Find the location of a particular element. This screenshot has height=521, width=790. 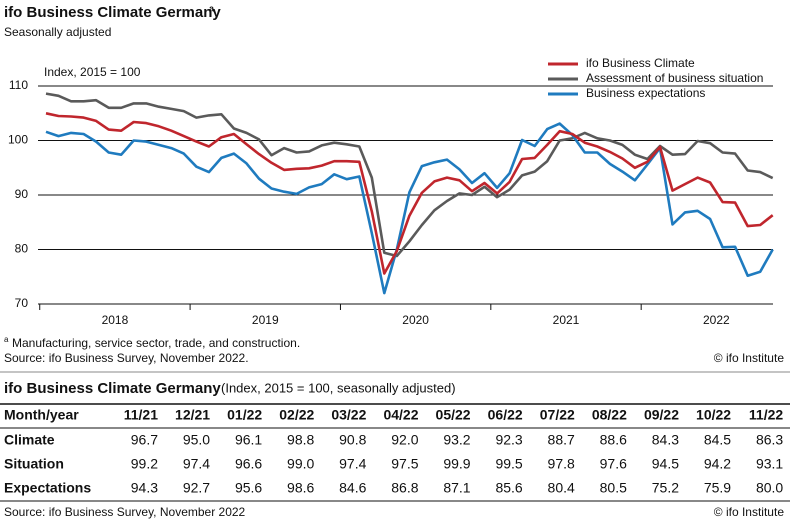

table-header: 01/22 is located at coordinates (244, 415).